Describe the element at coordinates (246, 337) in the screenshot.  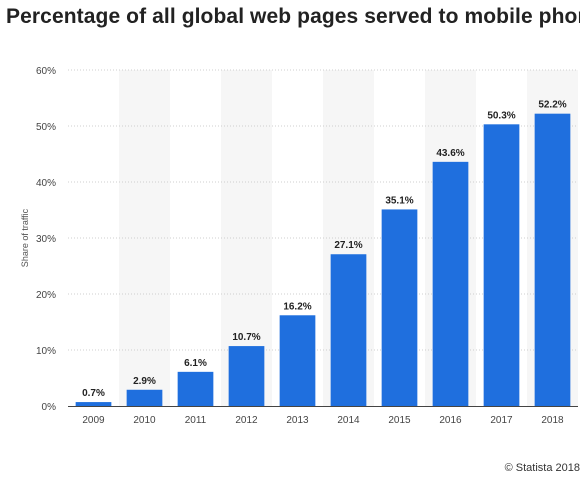
I see `value-label: 10.7%` at that location.